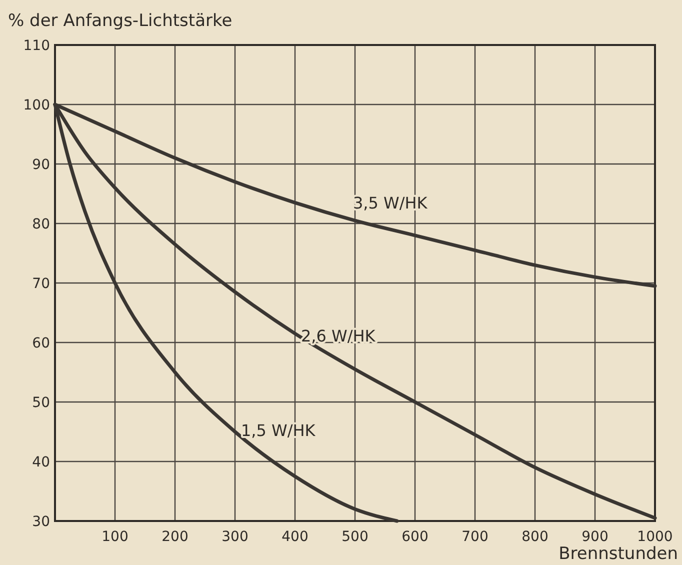 The height and width of the screenshot is (565, 682). Describe the element at coordinates (36, 46) in the screenshot. I see `y-tick-label: 110` at that location.